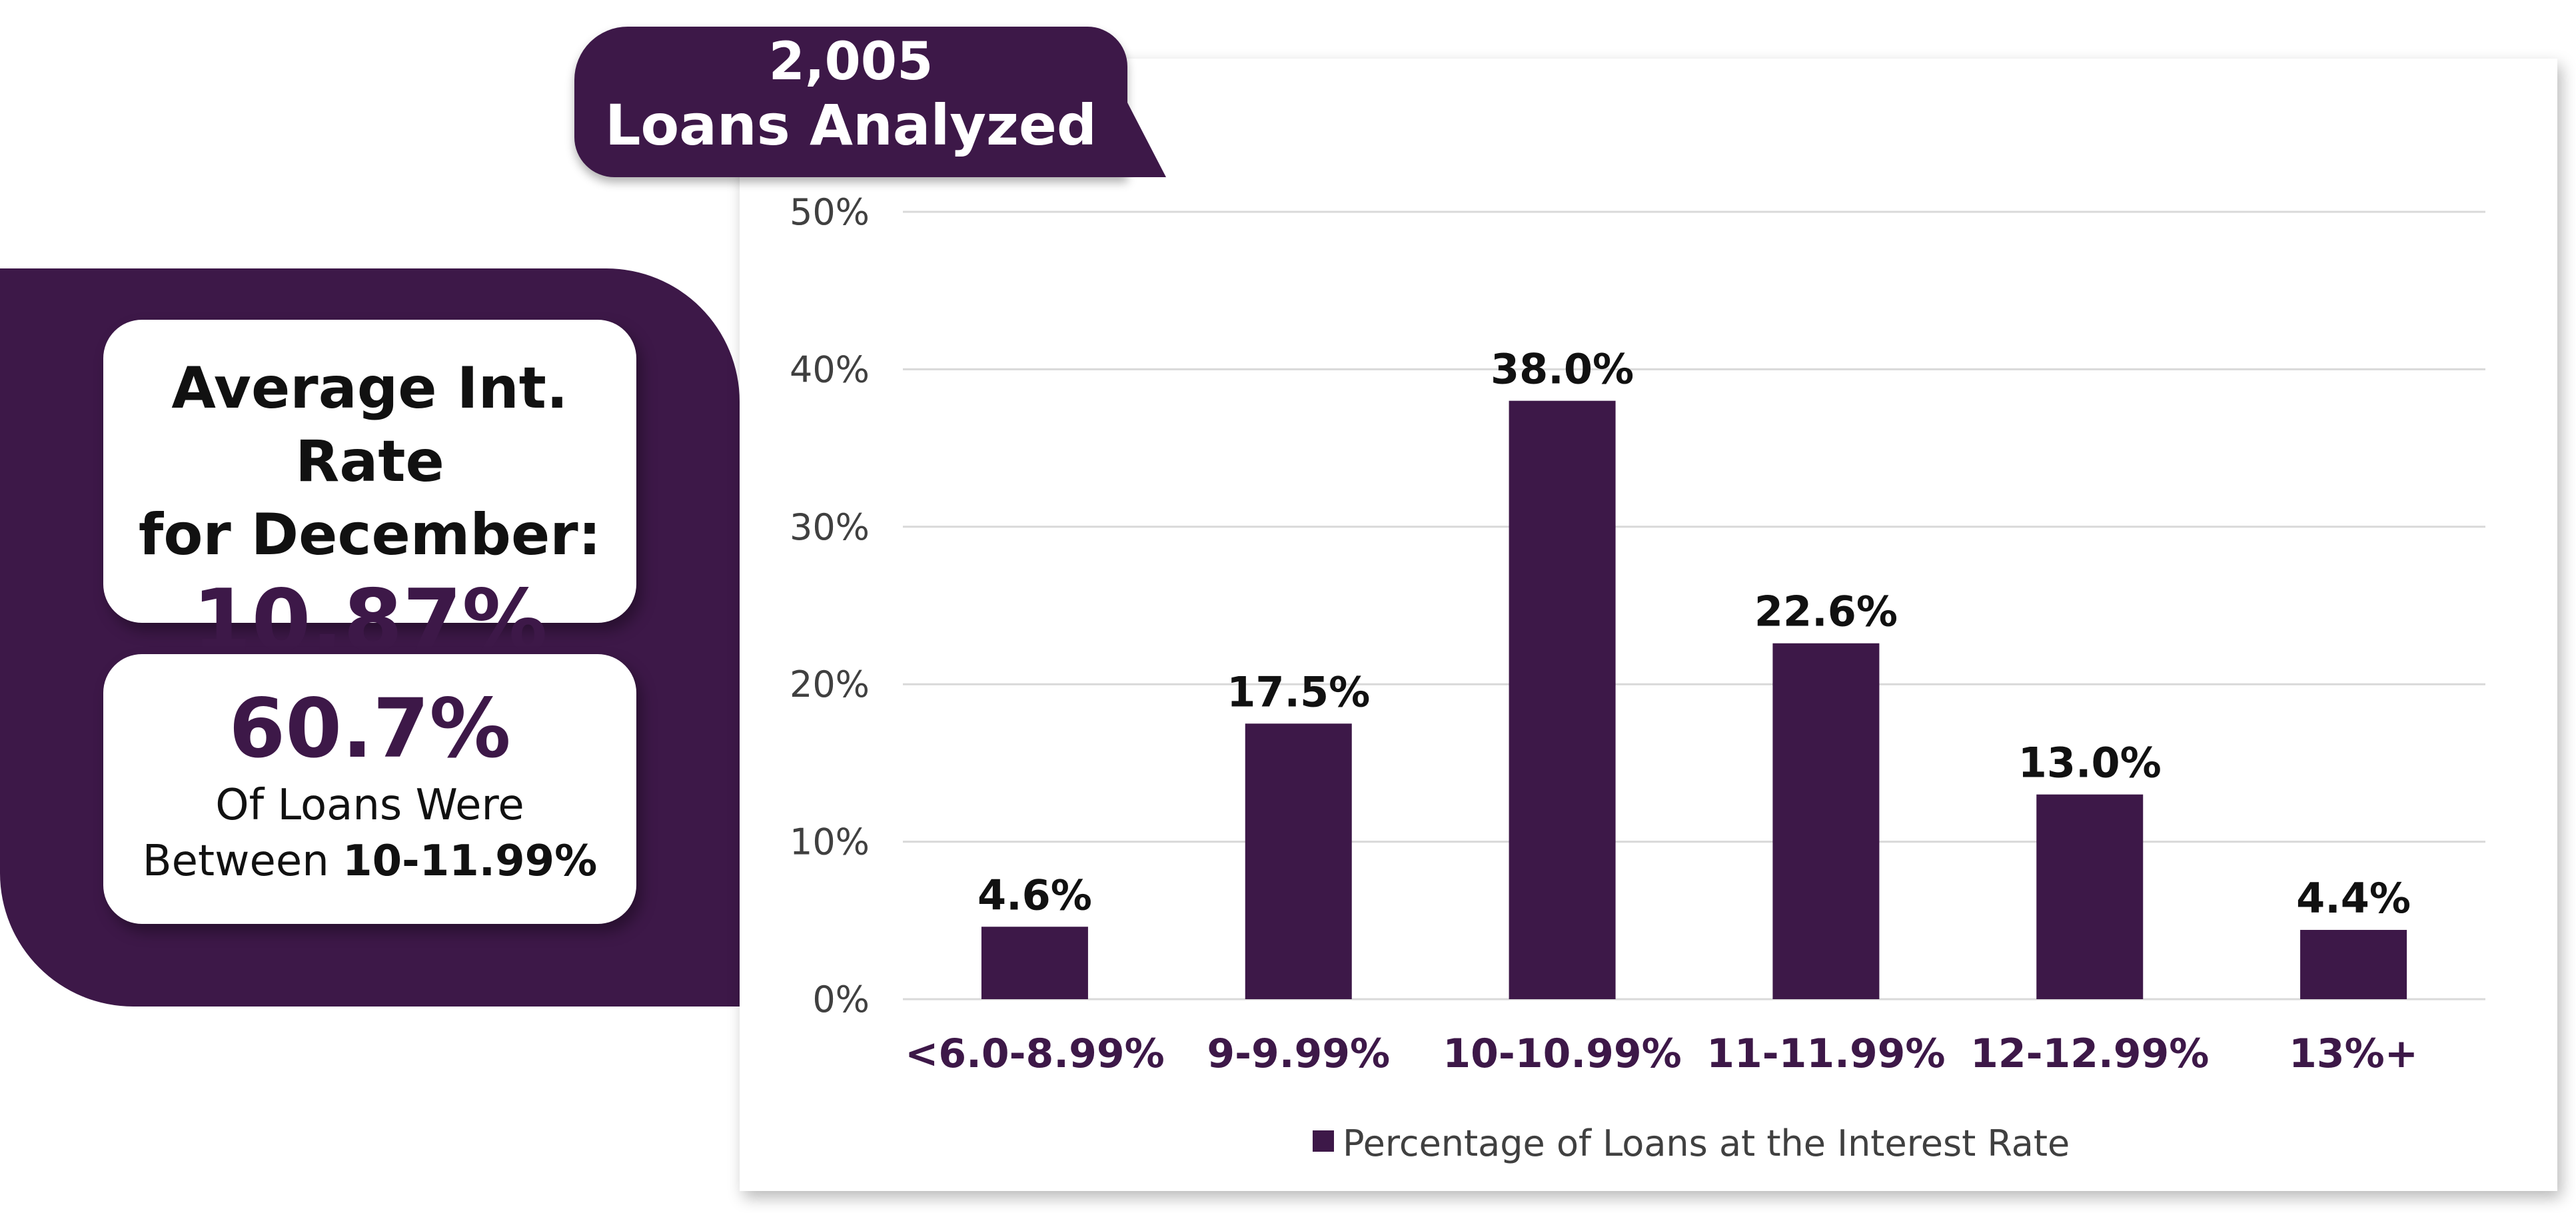 The height and width of the screenshot is (1213, 2576). I want to click on legend-swatch, so click(1323, 1141).